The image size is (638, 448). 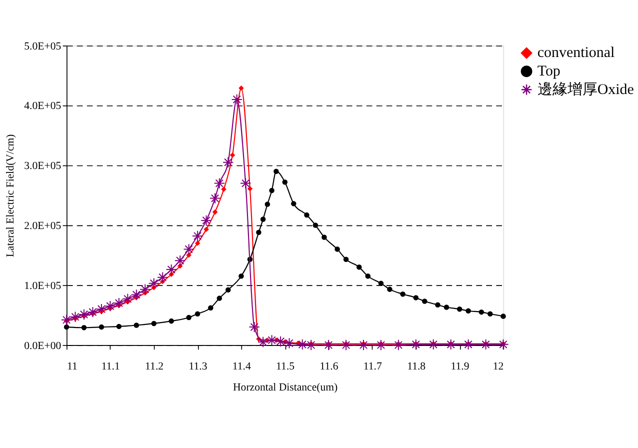 What do you see at coordinates (329, 366) in the screenshot?
I see `x-tick-label: 11.6` at bounding box center [329, 366].